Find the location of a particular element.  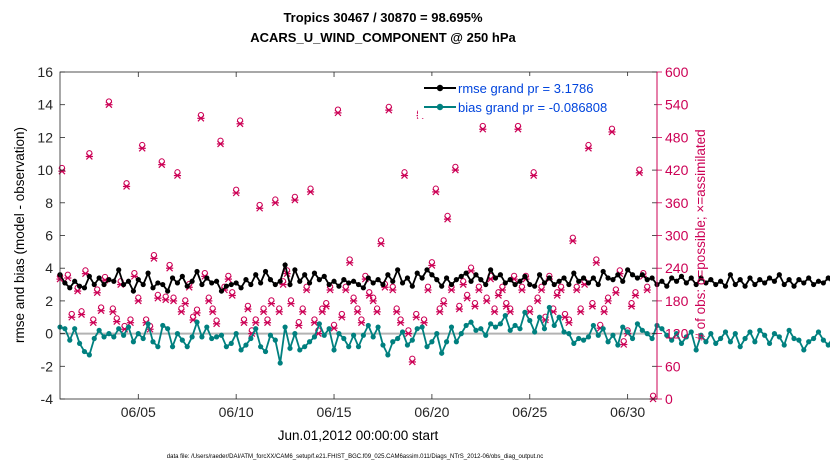

x-tick-label: 06/30 is located at coordinates (627, 412).